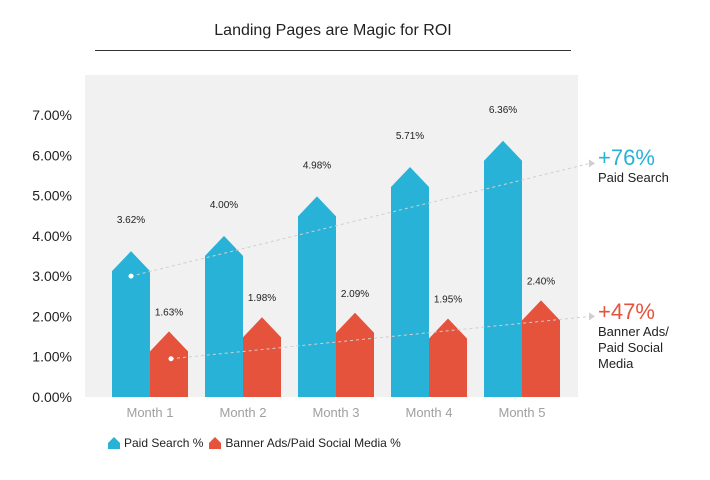 This screenshot has height=480, width=710. What do you see at coordinates (626, 157) in the screenshot?
I see `callout-paid-search-percent: +76%` at bounding box center [626, 157].